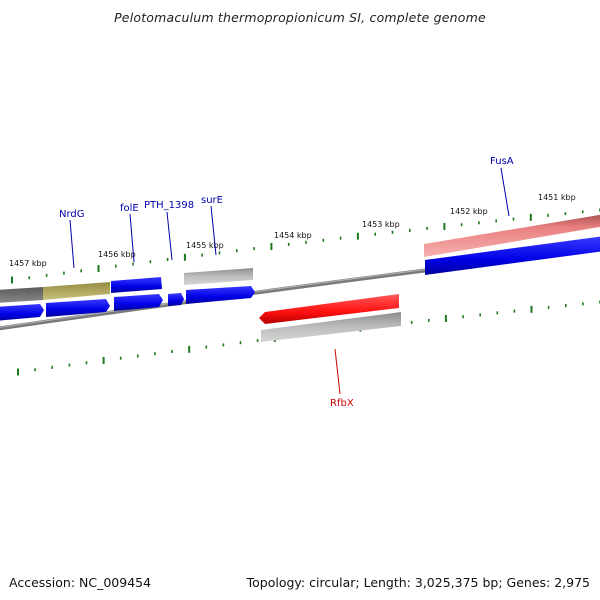  What do you see at coordinates (218, 276) in the screenshot?
I see `feature-bar-gray` at bounding box center [218, 276].